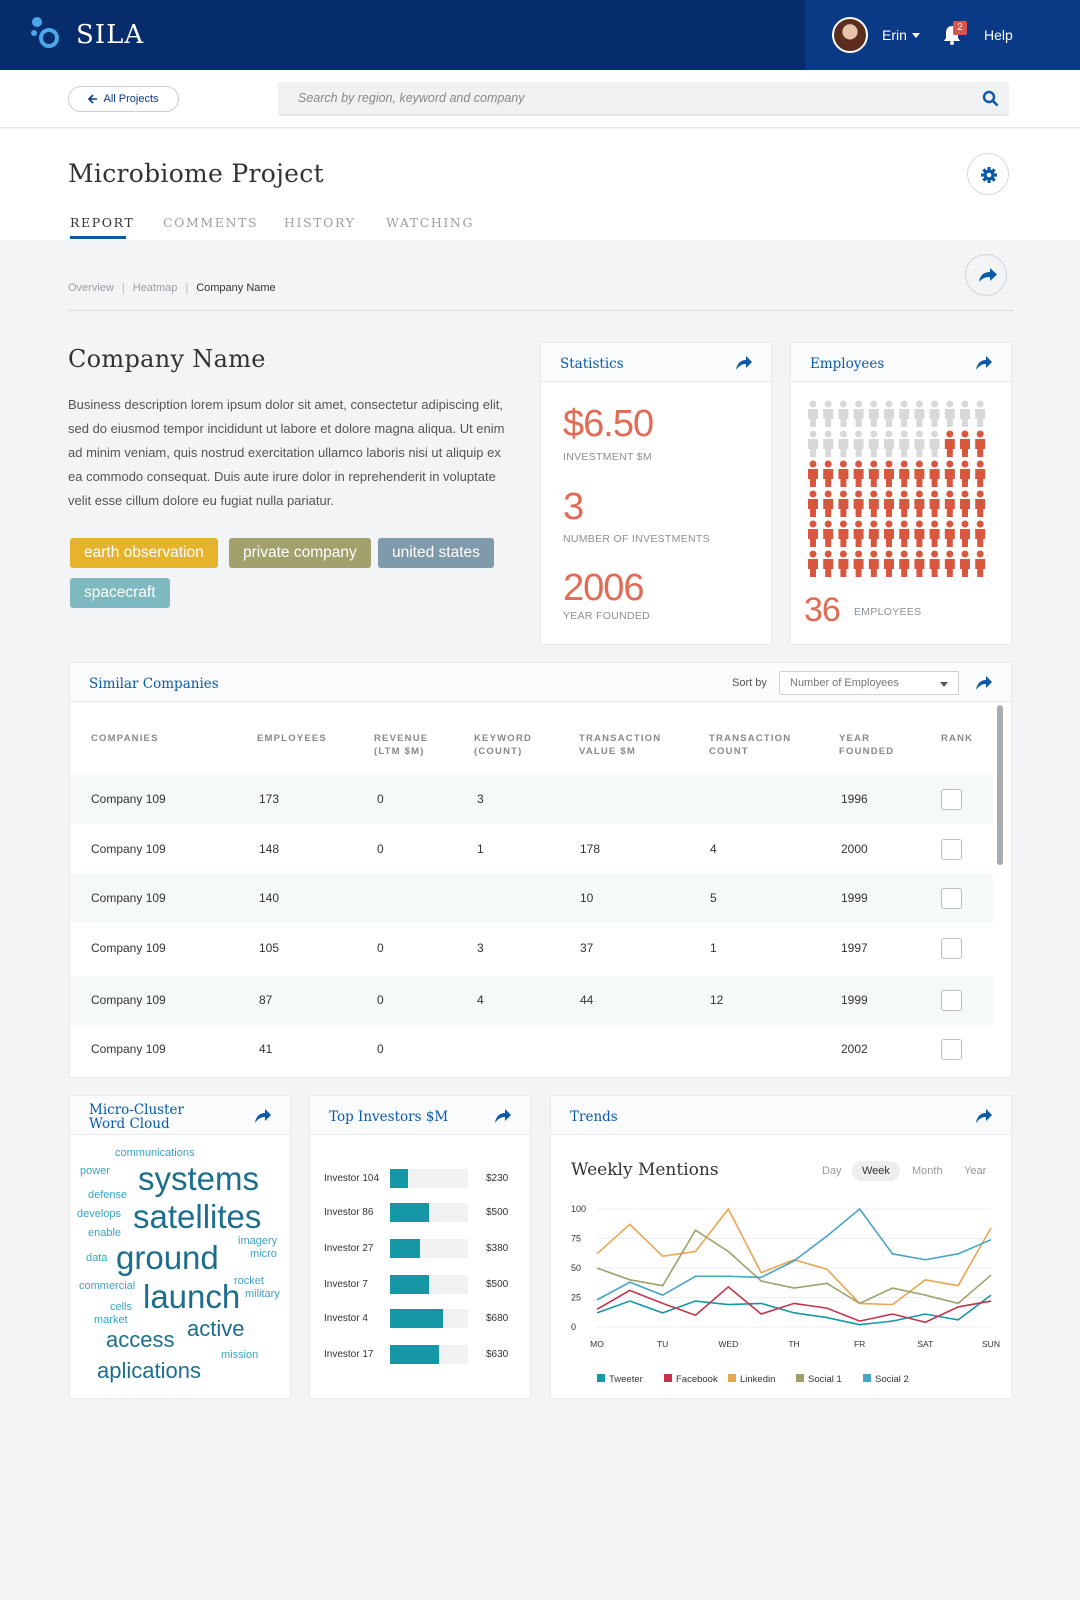 This screenshot has width=1080, height=1600. Describe the element at coordinates (99, 1214) in the screenshot. I see `word: develops` at that location.